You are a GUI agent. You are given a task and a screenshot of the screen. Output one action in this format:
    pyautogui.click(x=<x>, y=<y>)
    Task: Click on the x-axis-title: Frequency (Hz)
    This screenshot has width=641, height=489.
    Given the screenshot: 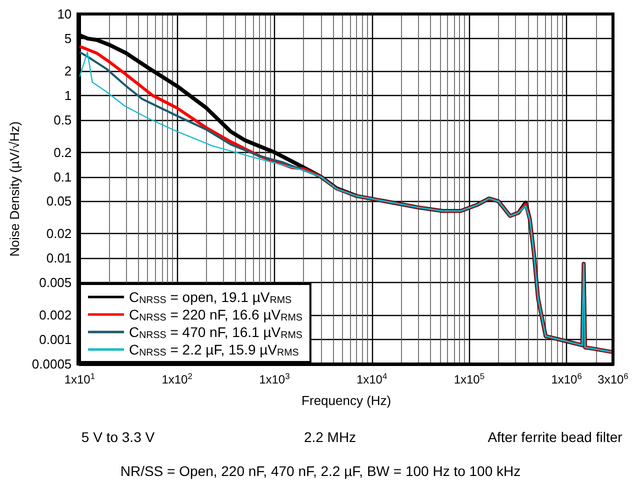 What is the action you would take?
    pyautogui.click(x=347, y=400)
    